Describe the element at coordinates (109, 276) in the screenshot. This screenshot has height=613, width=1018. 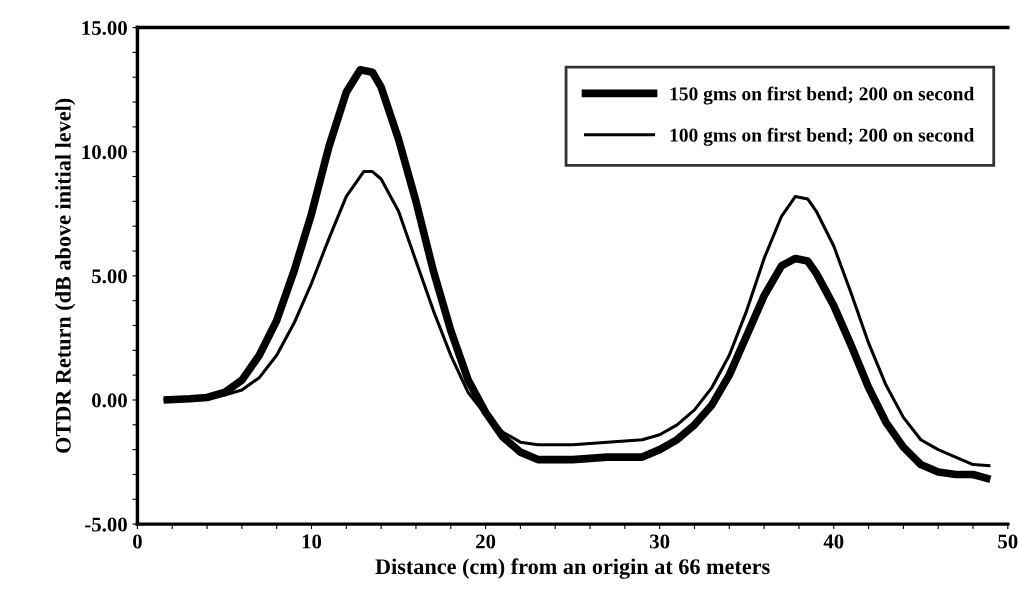
I see `y-tick-label: 5.00` at that location.